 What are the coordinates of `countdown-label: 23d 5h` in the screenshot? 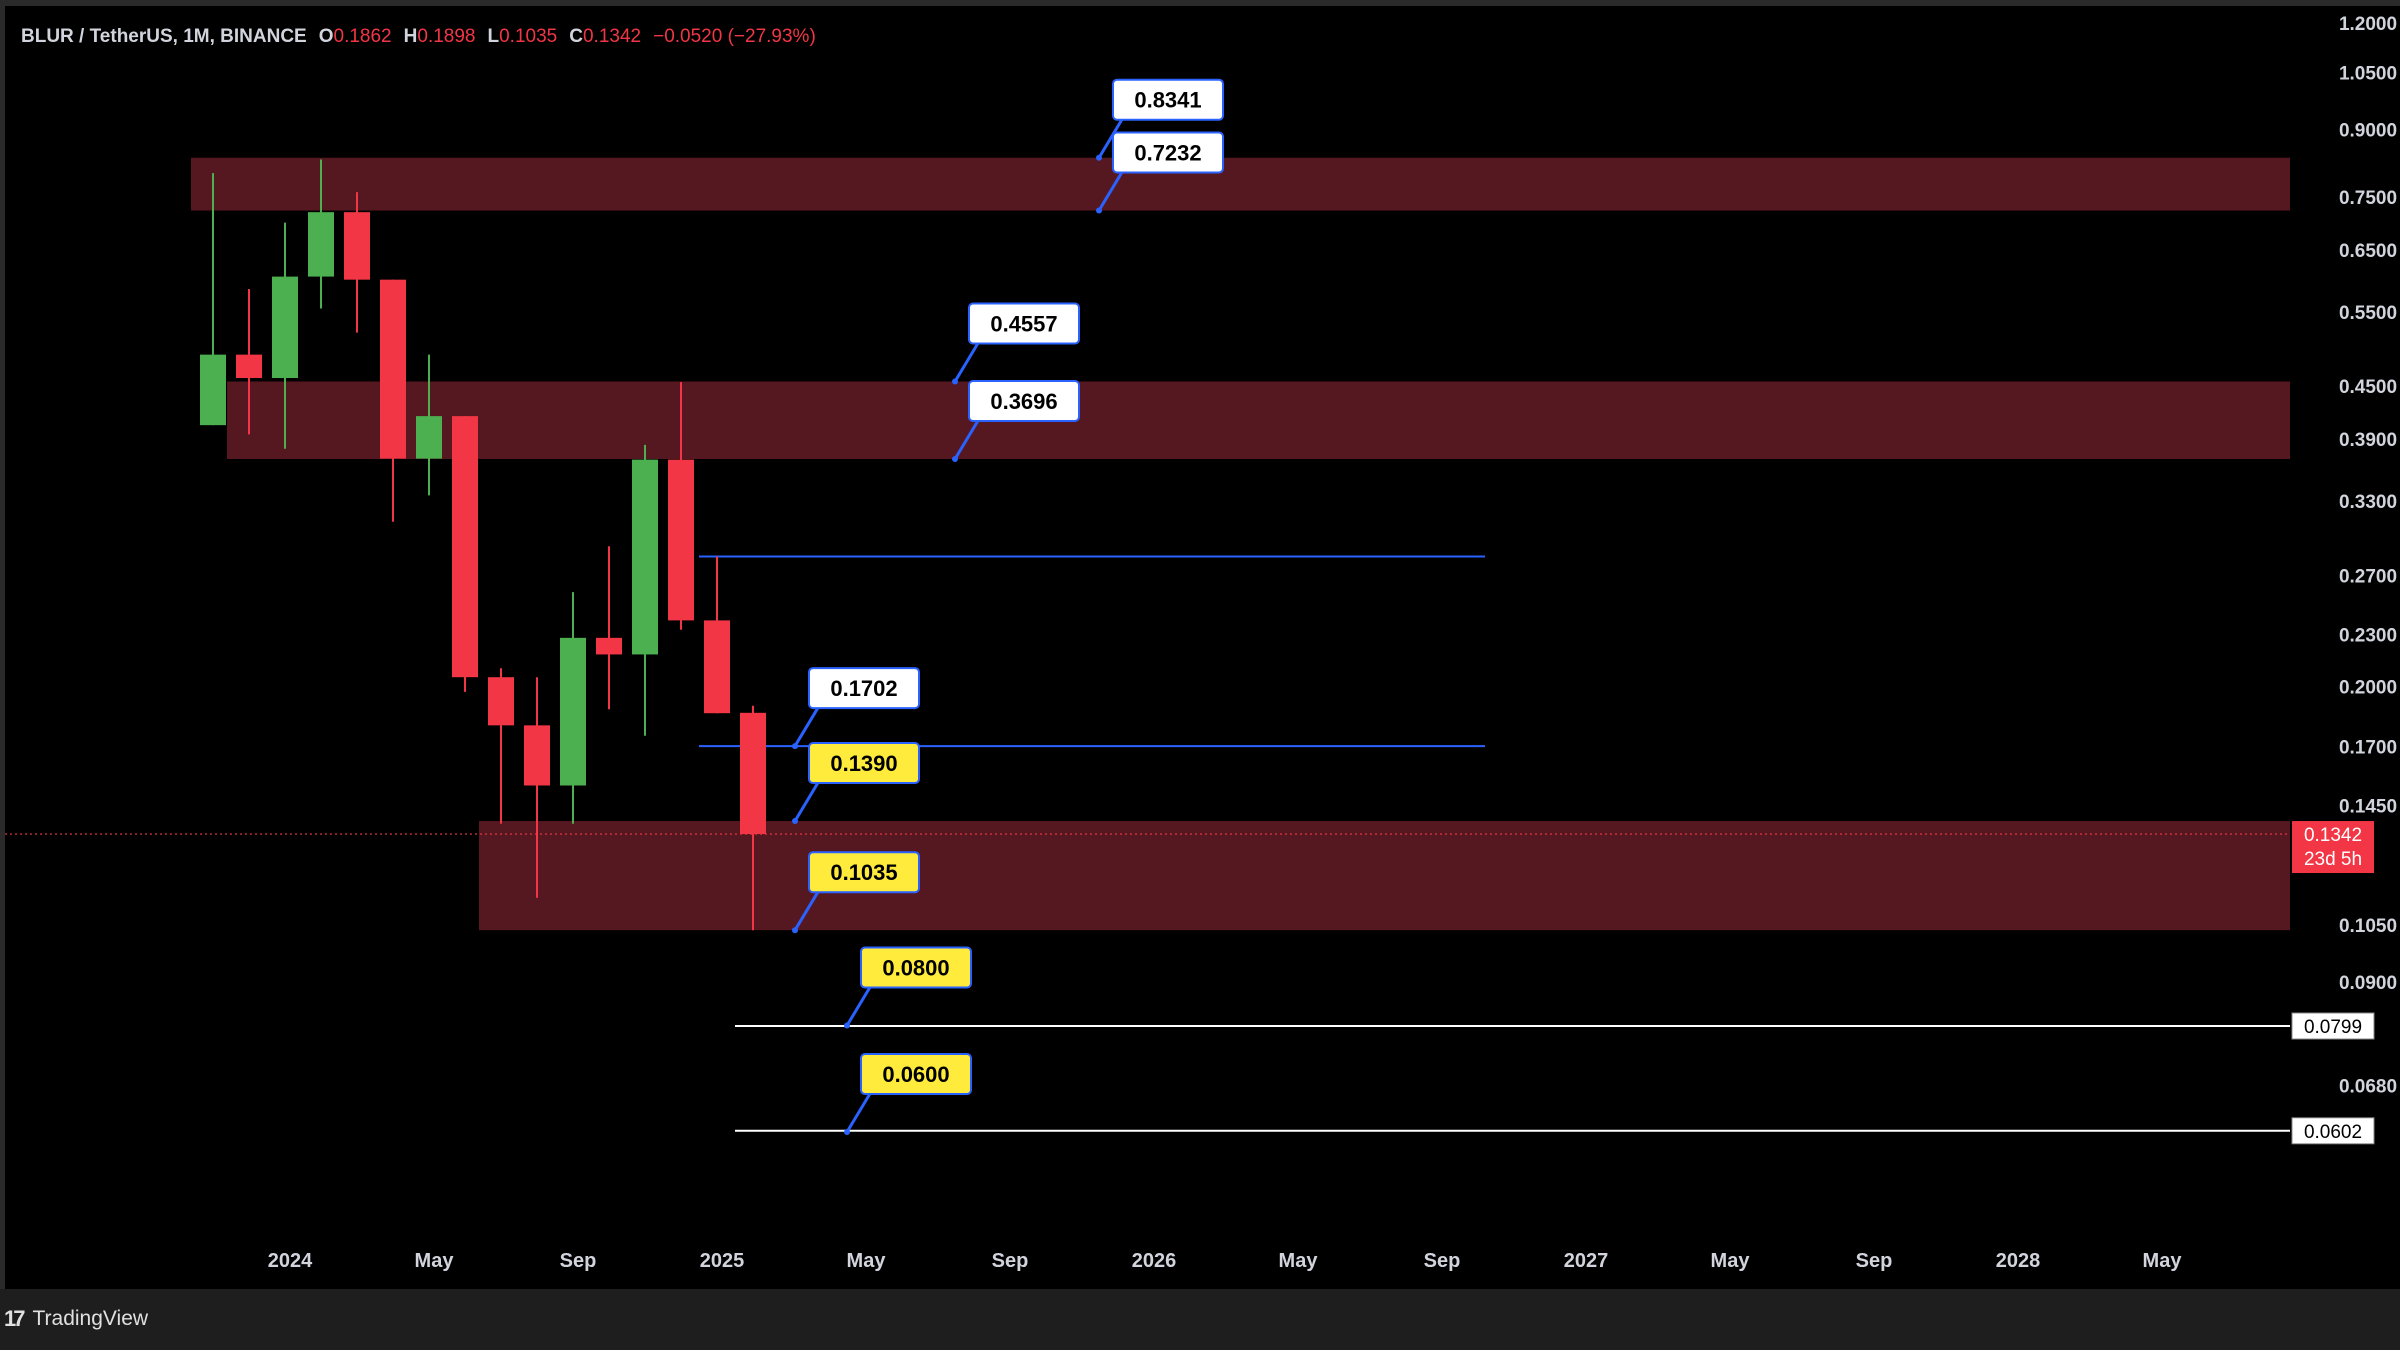 It's located at (2333, 859).